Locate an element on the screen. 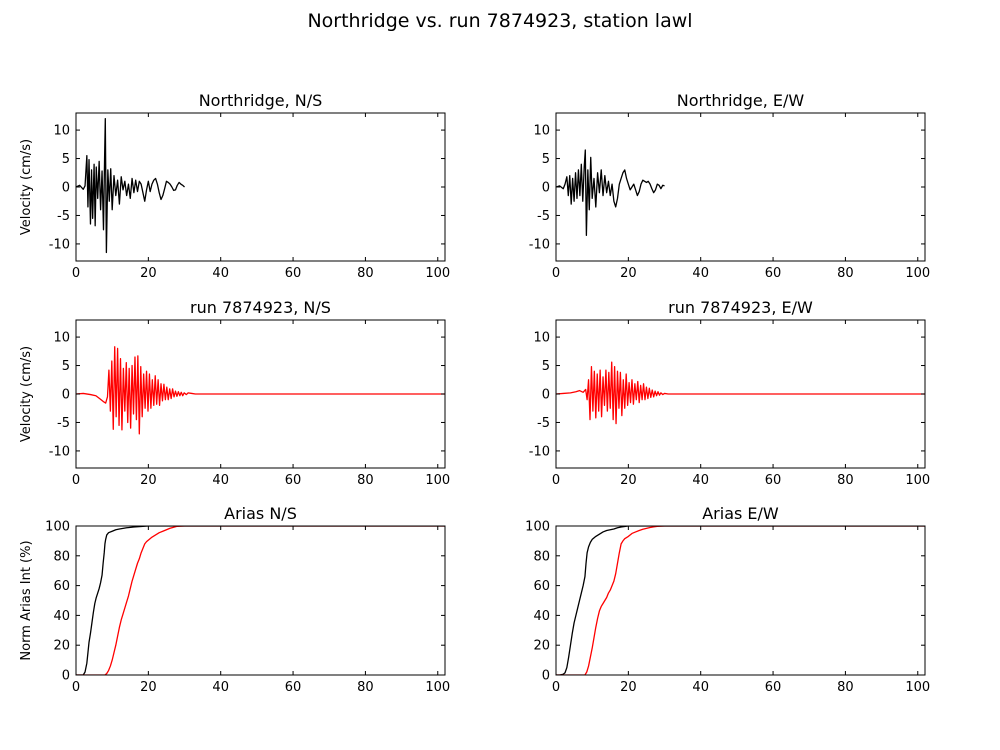 This screenshot has width=1000, height=750. figure-title: Northridge vs. run 7874923, station lawl is located at coordinates (500, 21).